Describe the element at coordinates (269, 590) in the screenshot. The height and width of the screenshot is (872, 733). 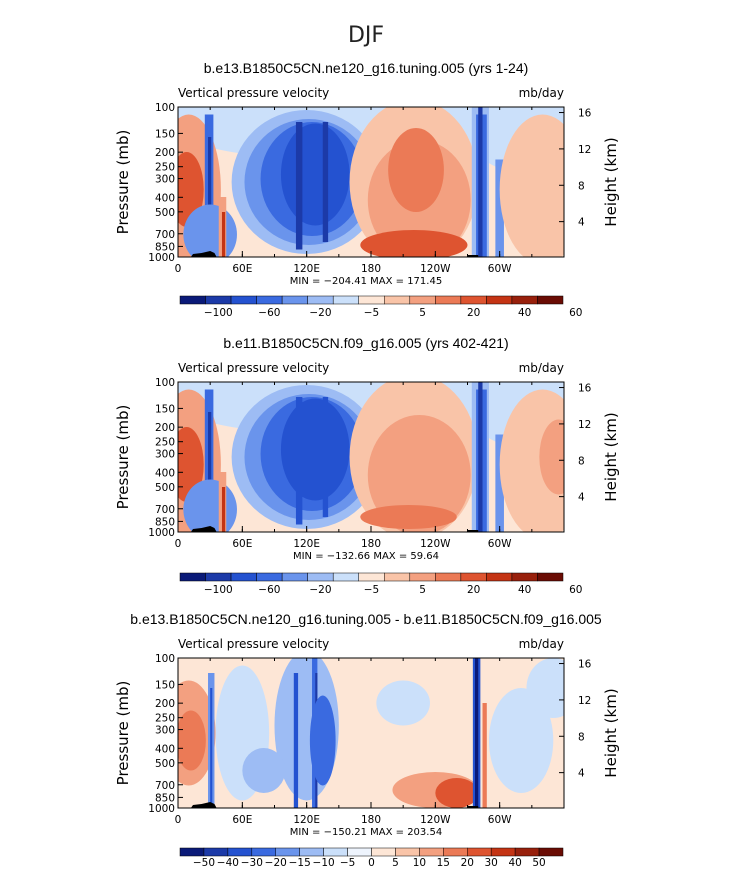
I see `colorbar-label: −60` at that location.